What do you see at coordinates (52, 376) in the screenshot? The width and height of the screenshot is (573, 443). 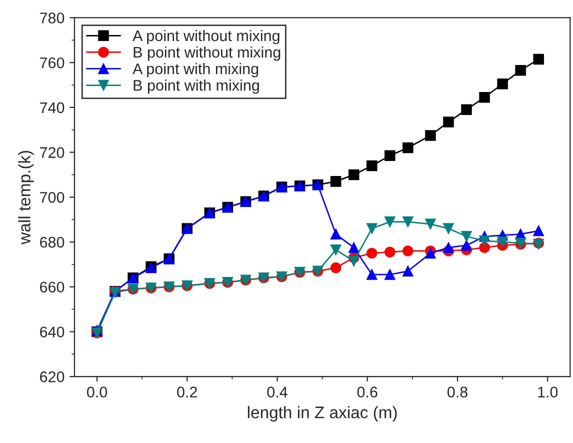 I see `y-tick-label: 620` at bounding box center [52, 376].